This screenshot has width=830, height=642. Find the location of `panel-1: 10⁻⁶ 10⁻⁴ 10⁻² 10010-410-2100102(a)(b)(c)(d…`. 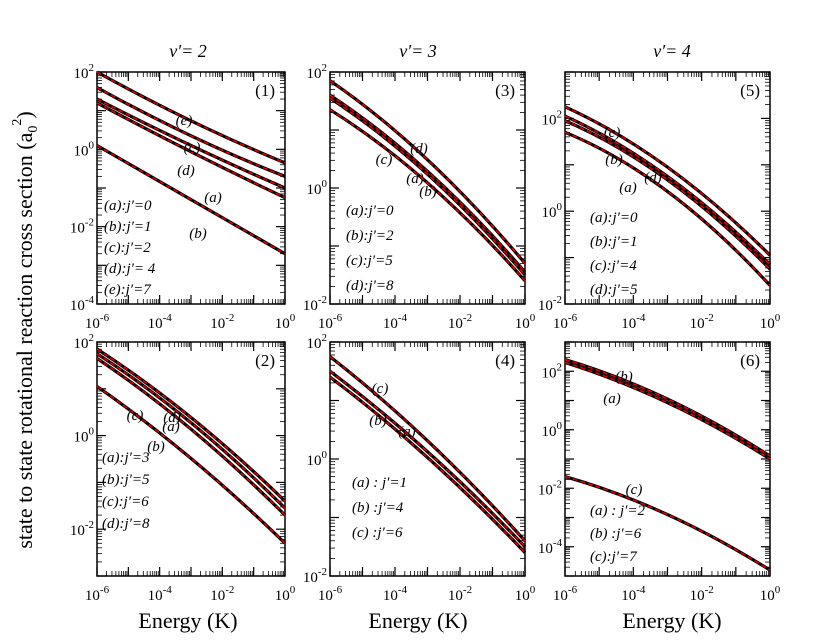

panel-1: 10⁻⁶ 10⁻⁴ 10⁻² 10010-410-2100102(a)(b)(c)(d… is located at coordinates (183, 197).